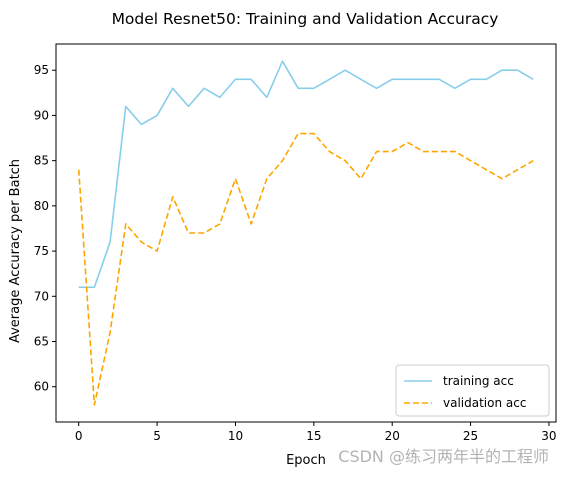 The width and height of the screenshot is (564, 478). I want to click on watermark-text: CSDN @练习两年半的工程师, so click(443, 456).